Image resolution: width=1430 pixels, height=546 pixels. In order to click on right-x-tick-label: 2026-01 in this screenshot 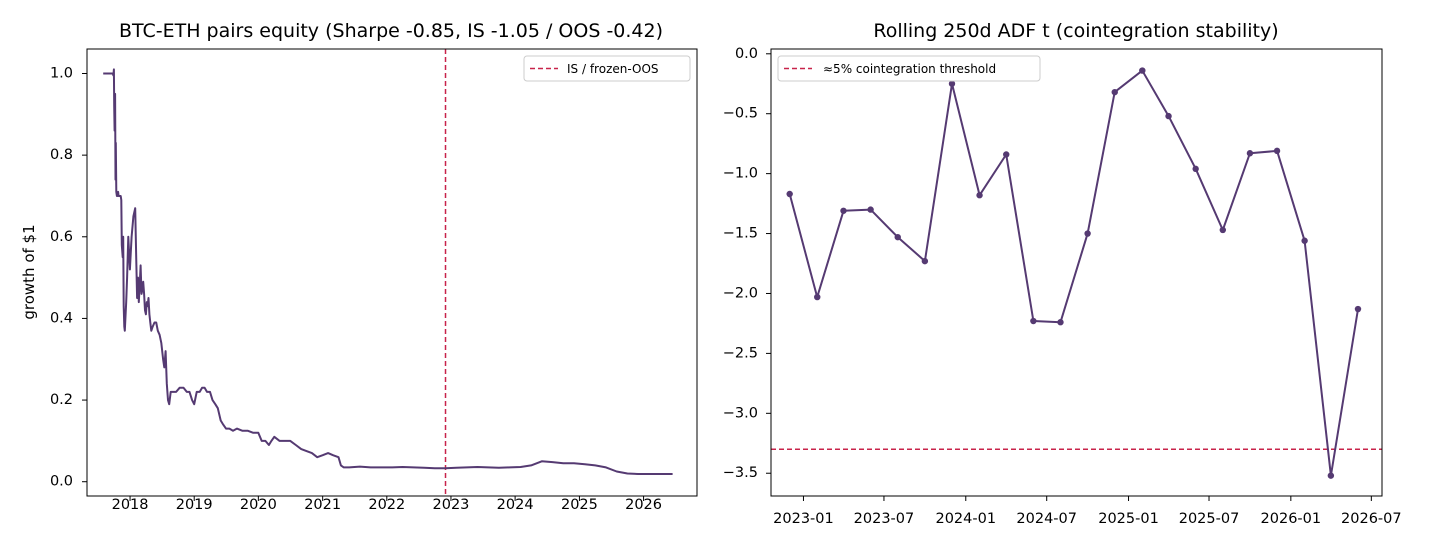, I will do `click(1291, 519)`.